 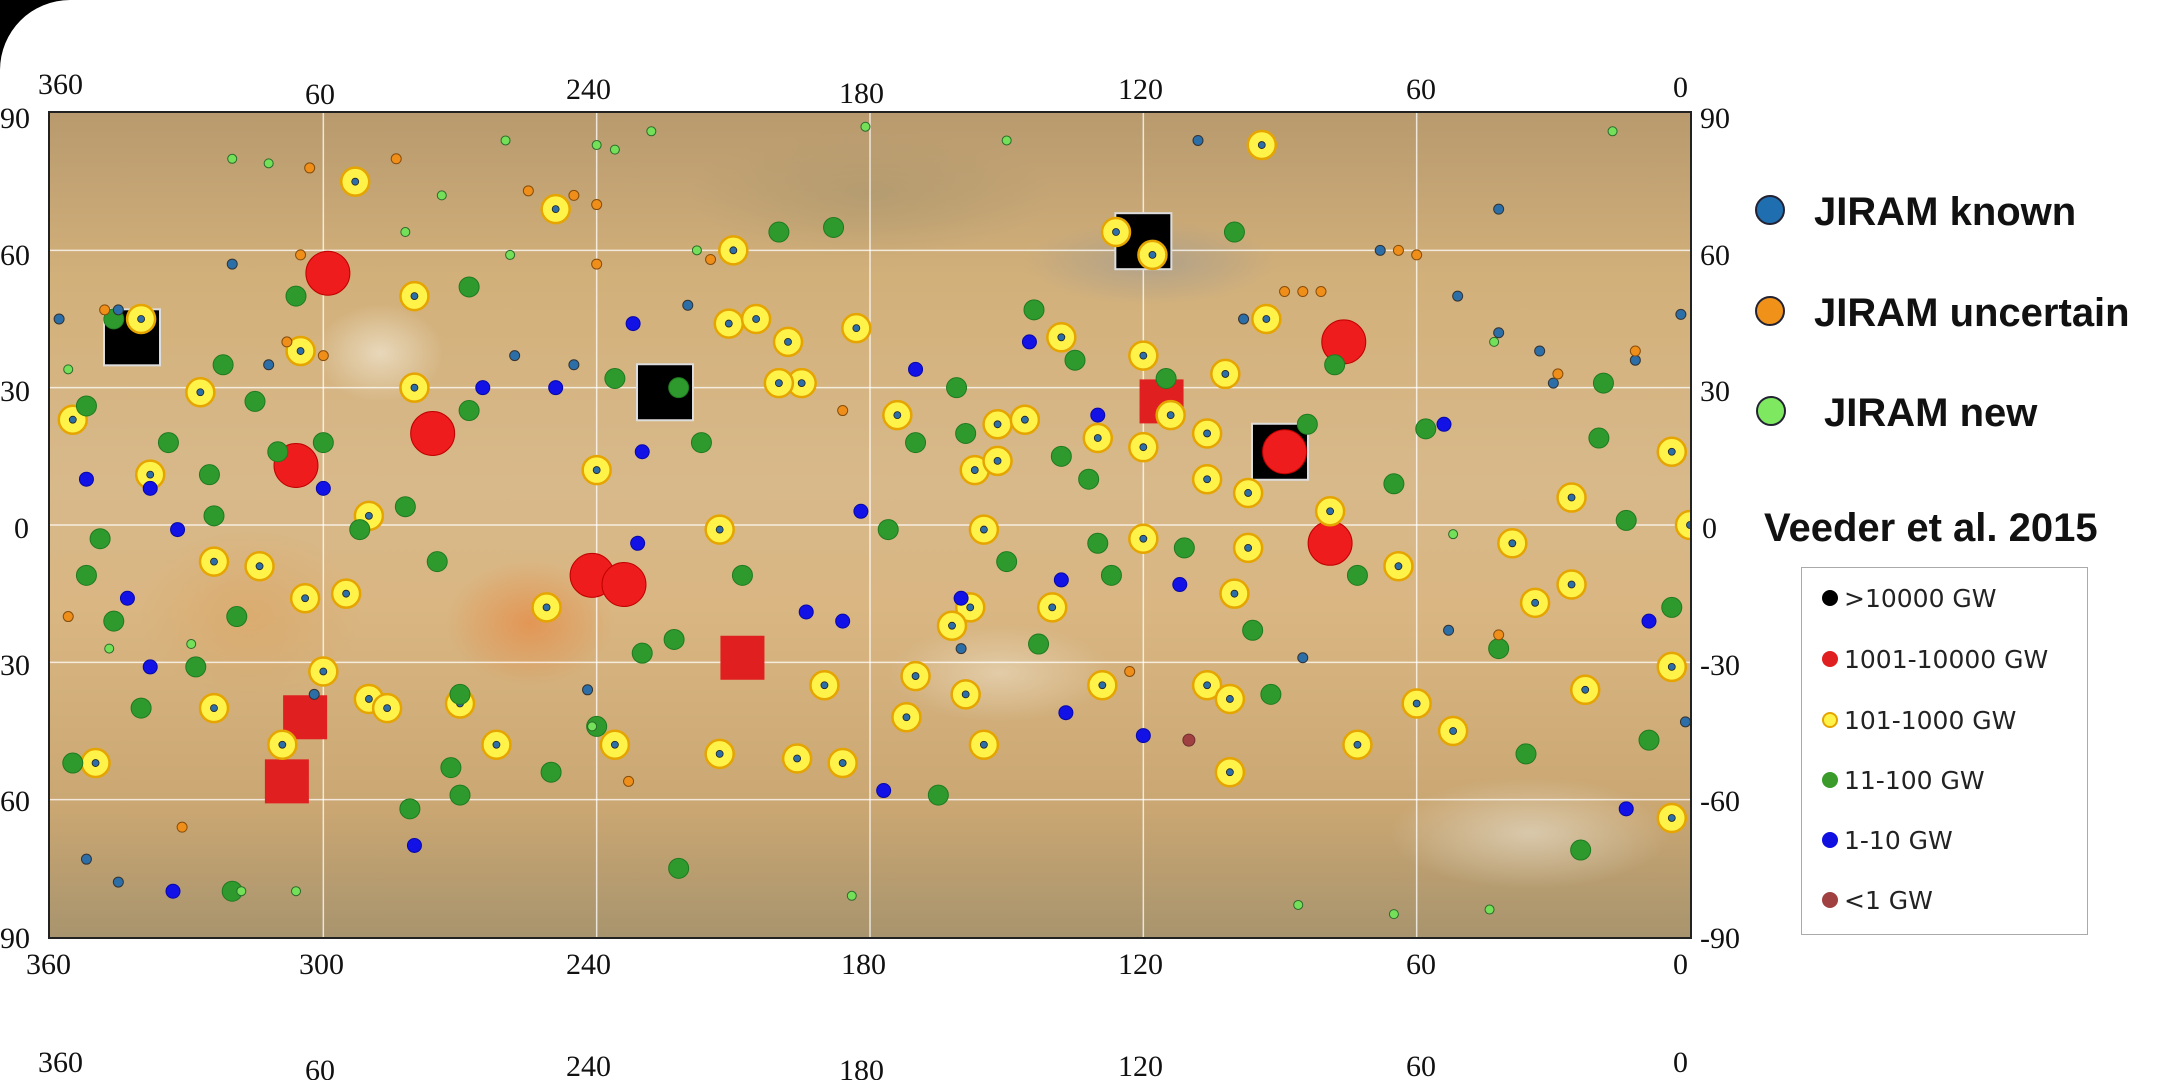 What do you see at coordinates (1720, 801) in the screenshot?
I see `right-tick: -60` at bounding box center [1720, 801].